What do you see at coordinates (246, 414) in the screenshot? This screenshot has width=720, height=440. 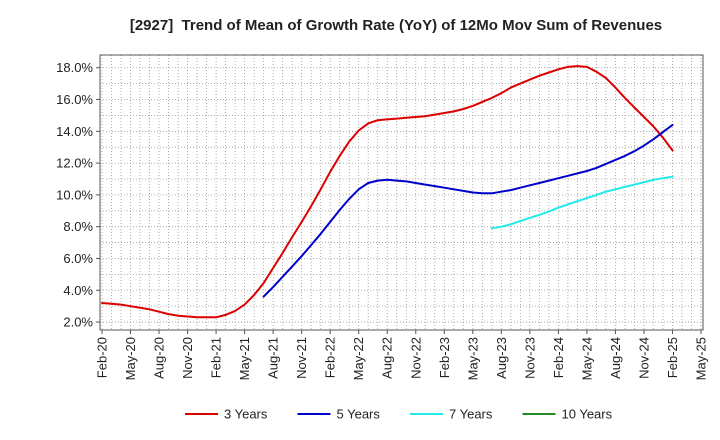 I see `legend-label: 3 Years` at bounding box center [246, 414].